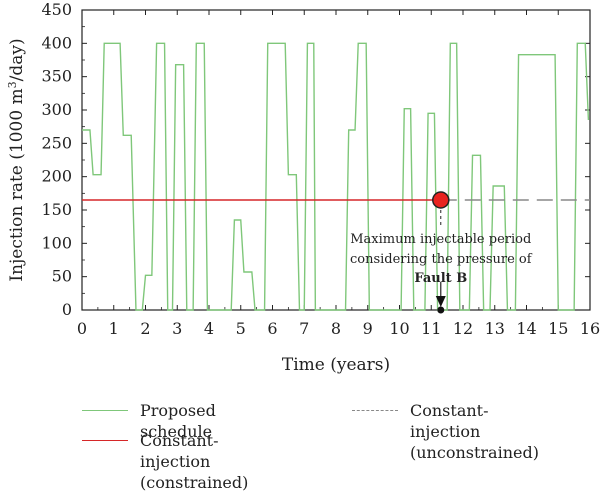 The image size is (600, 493). Describe the element at coordinates (56, 142) in the screenshot. I see `y-tick-label: 250` at that location.